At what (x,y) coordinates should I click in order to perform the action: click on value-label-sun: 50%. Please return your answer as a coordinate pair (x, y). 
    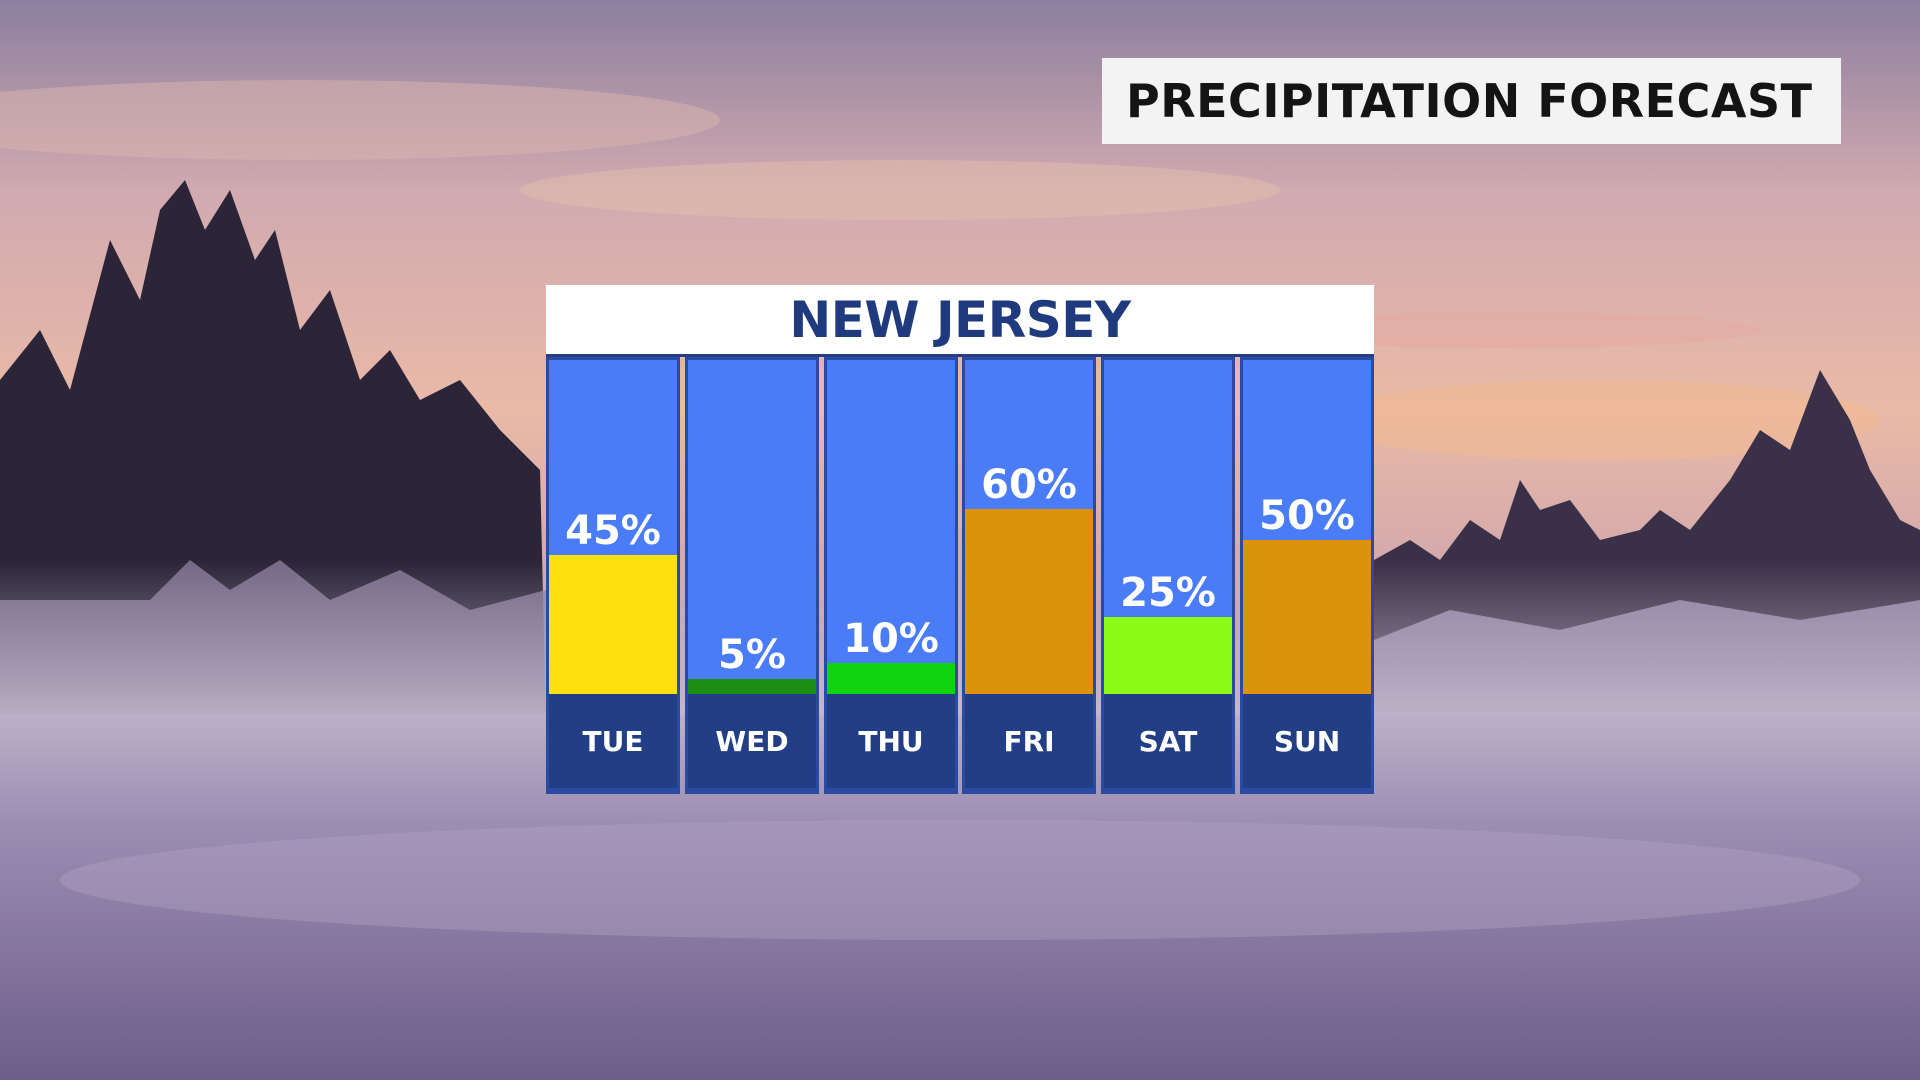
    Looking at the image, I should click on (1307, 516).